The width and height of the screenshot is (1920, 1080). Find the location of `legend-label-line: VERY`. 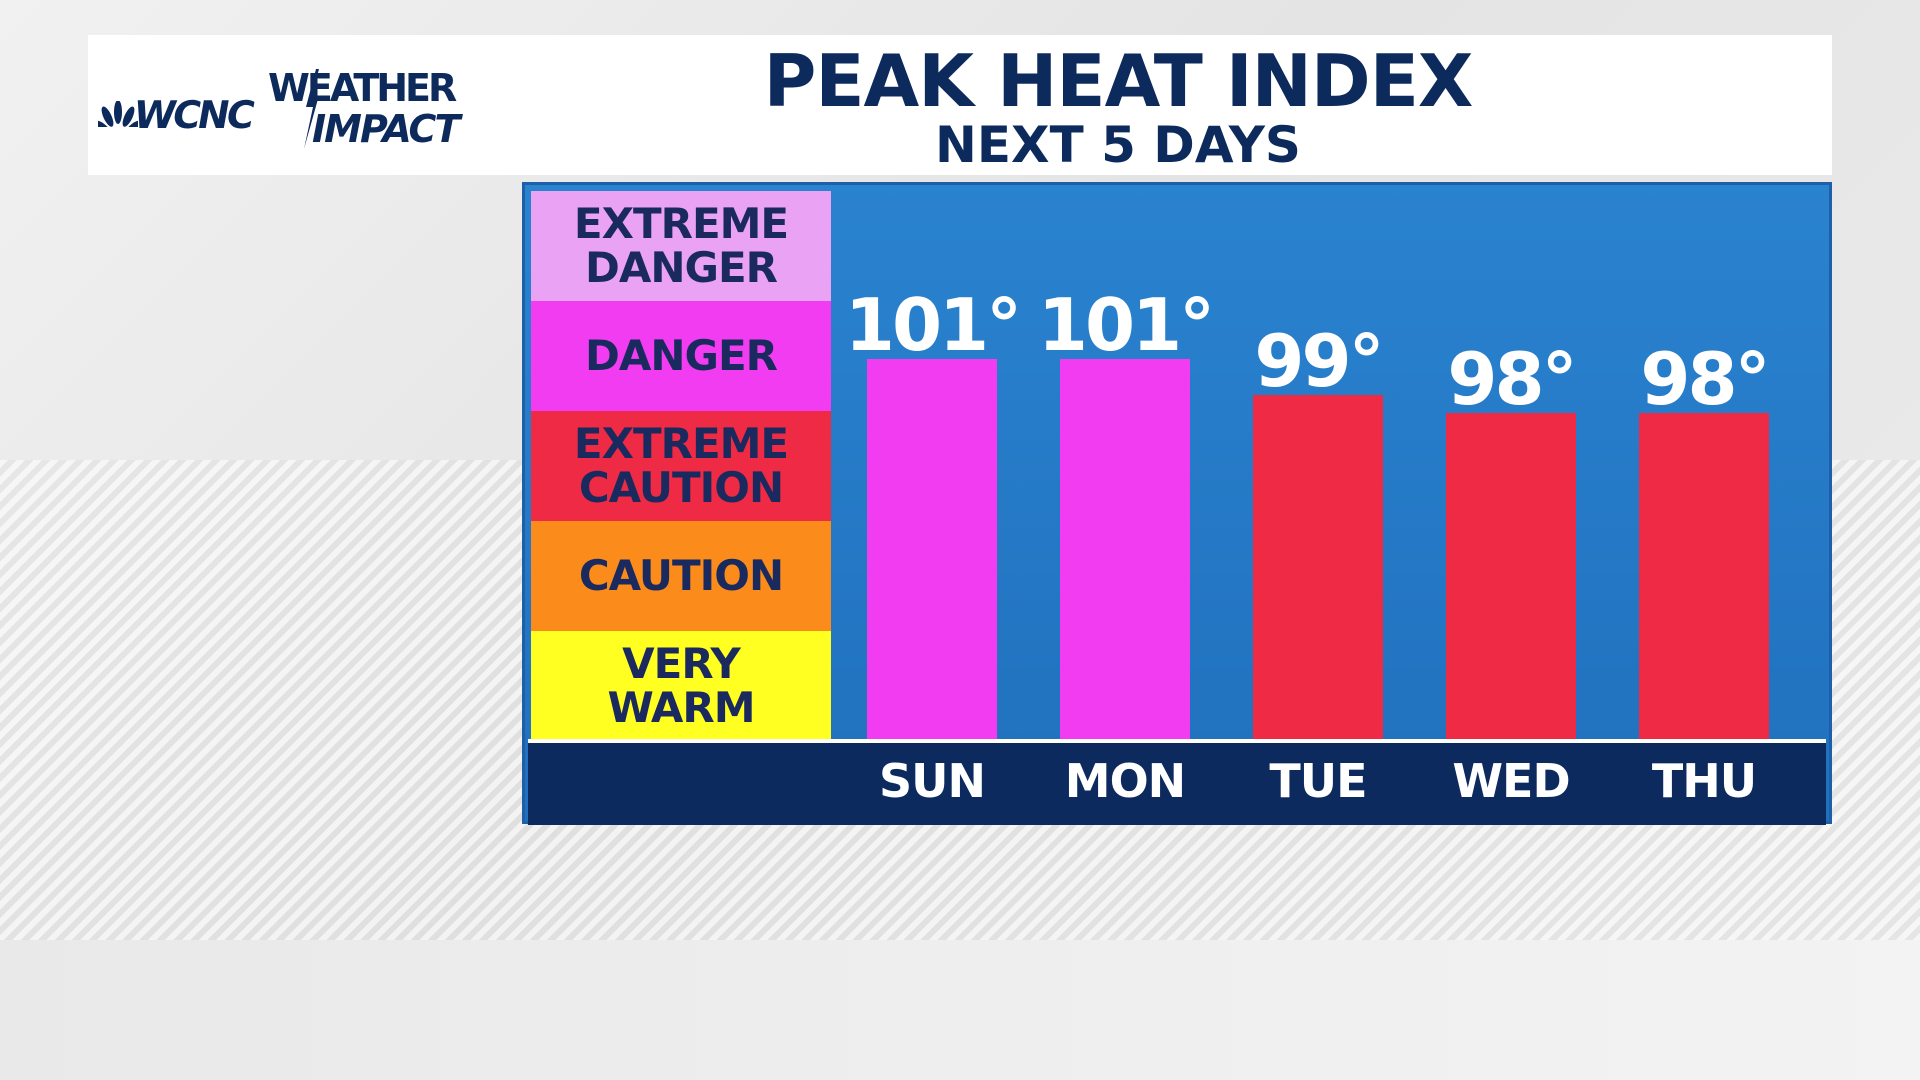

legend-label-line: VERY is located at coordinates (681, 663).